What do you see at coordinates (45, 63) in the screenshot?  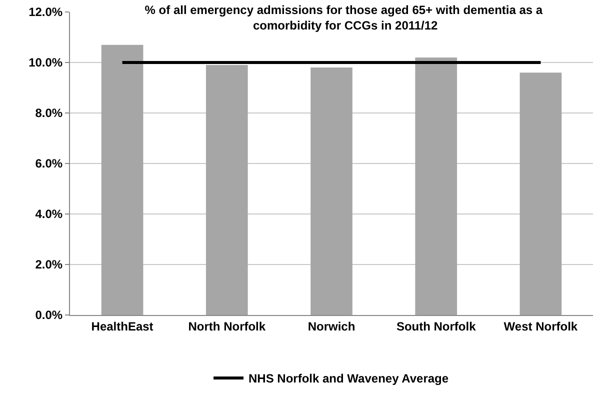 I see `y-tick-label: 10.0%` at bounding box center [45, 63].